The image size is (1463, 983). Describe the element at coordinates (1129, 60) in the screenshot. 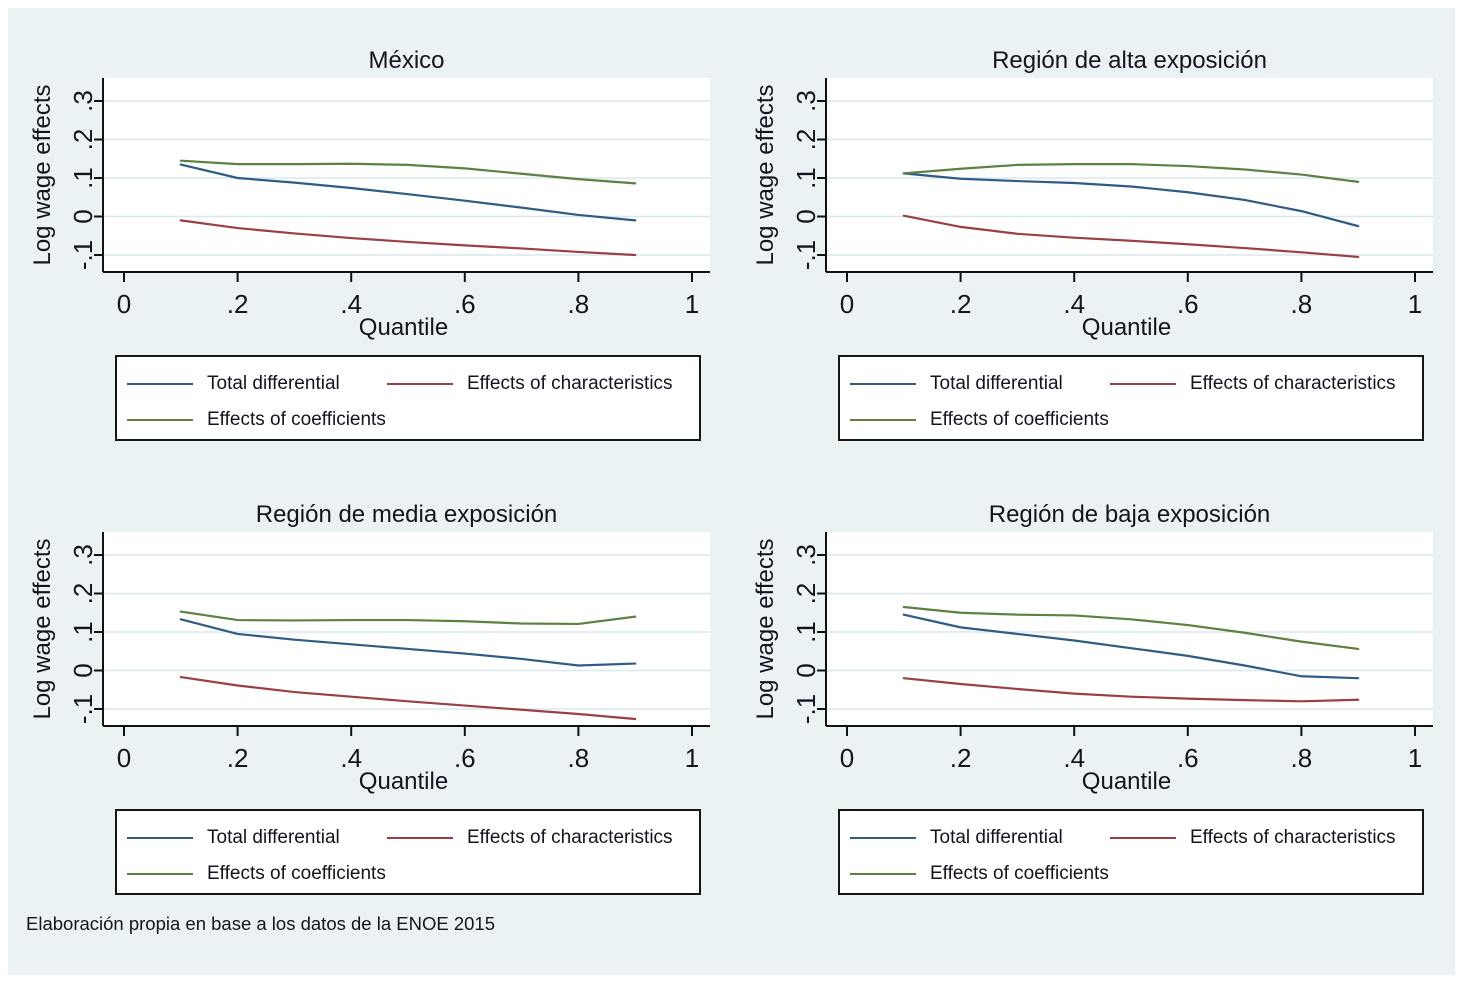

I see `chart-title: Región de alta exposición` at that location.